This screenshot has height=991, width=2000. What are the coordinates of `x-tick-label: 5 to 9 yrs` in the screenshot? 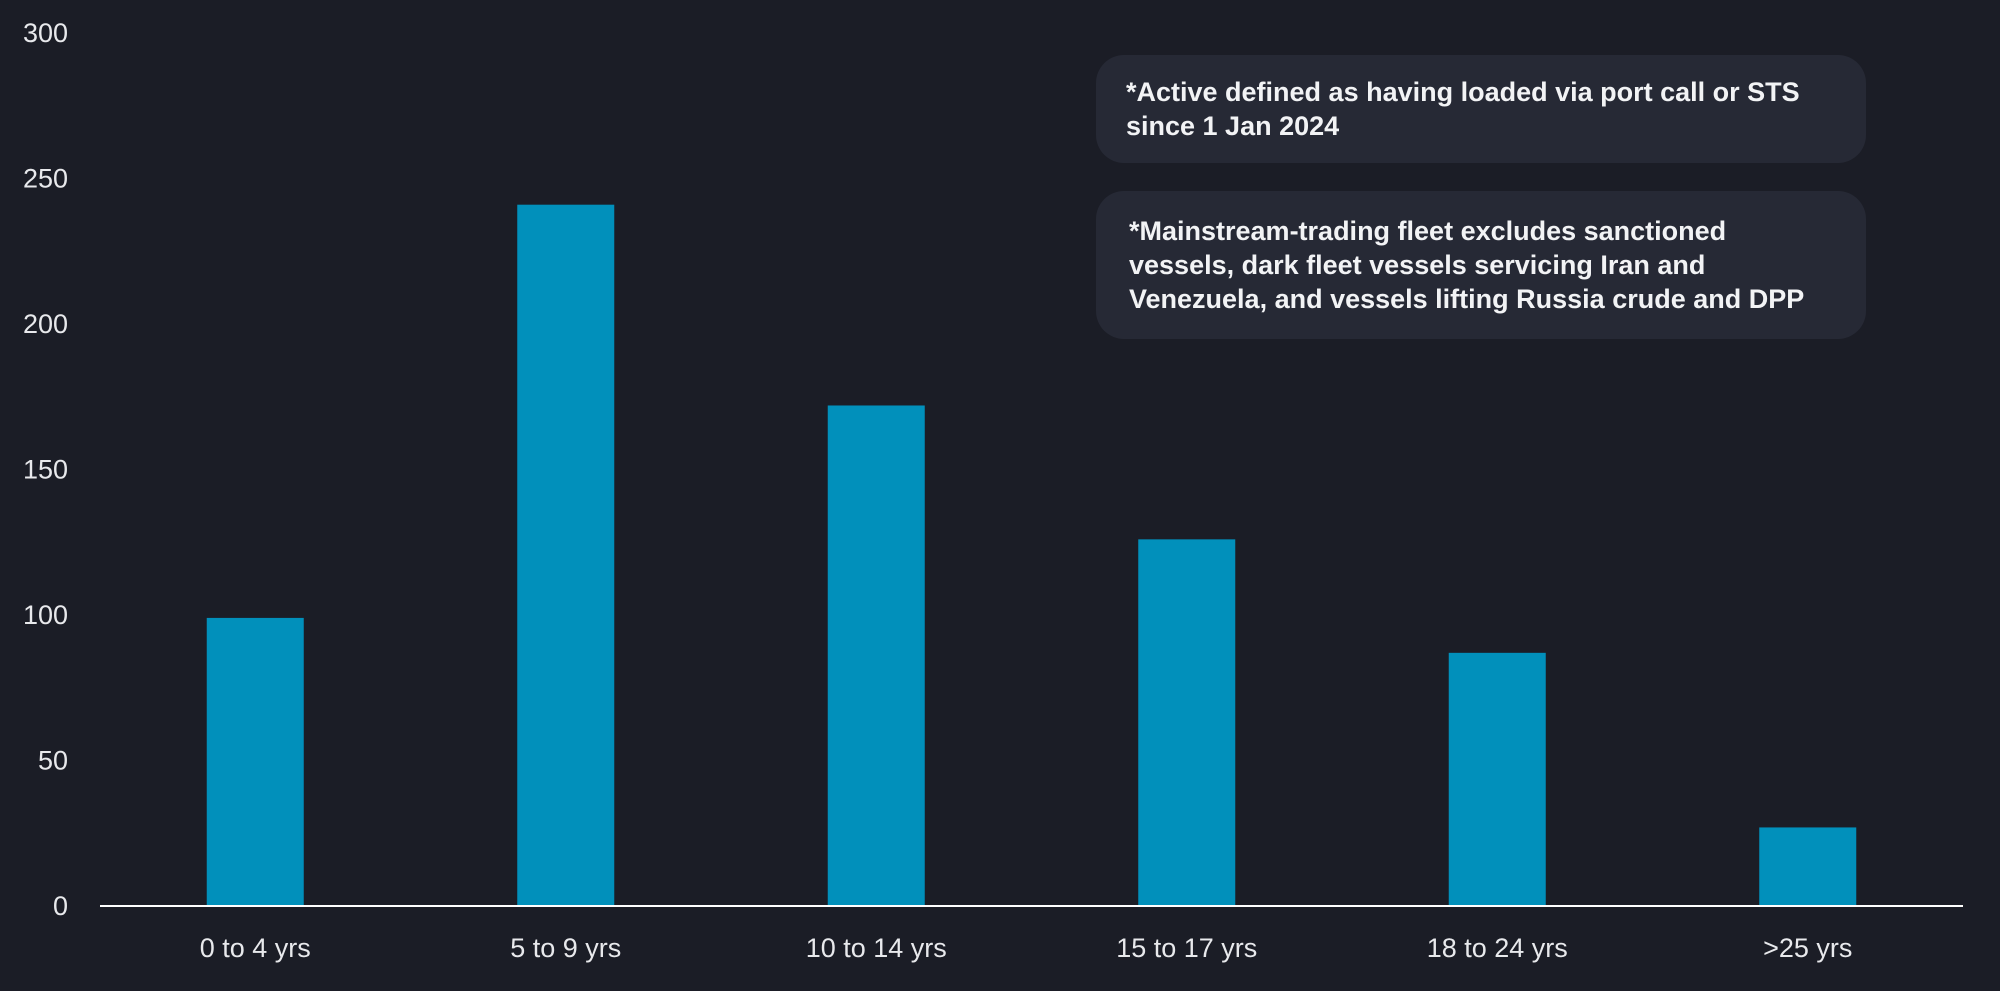 It's located at (565, 948).